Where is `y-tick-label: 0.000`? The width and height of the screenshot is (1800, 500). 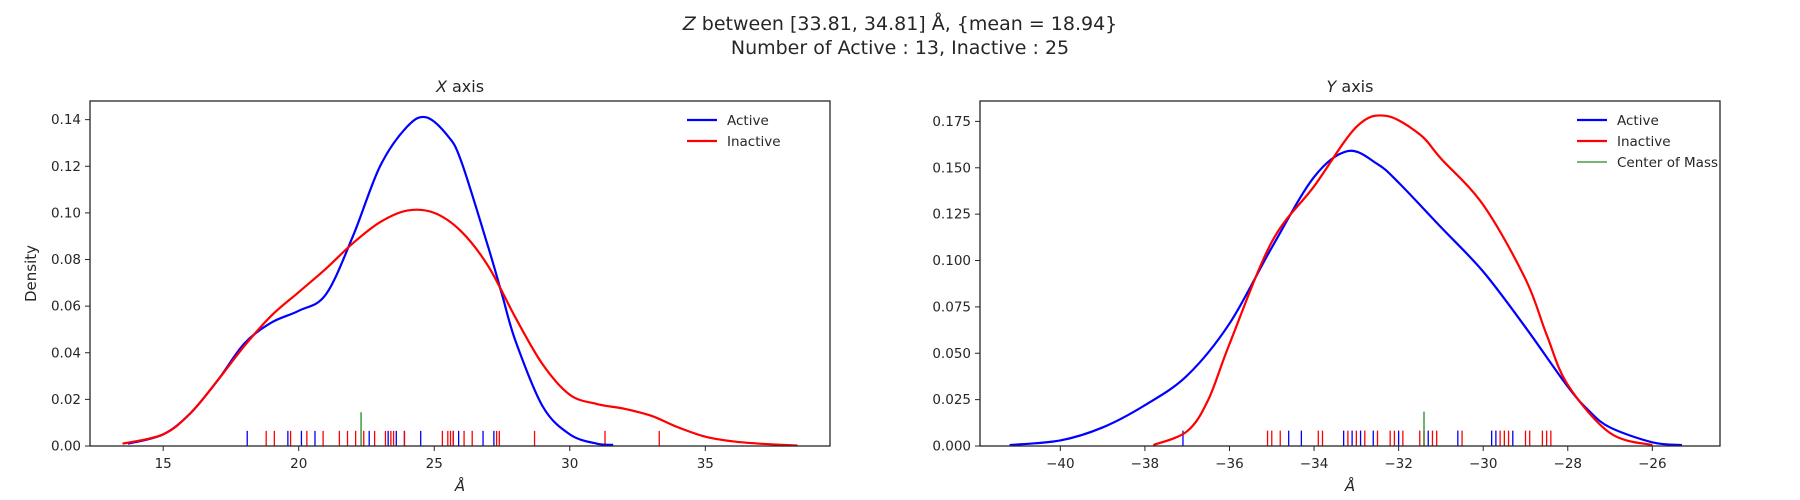 y-tick-label: 0.000 is located at coordinates (951, 447).